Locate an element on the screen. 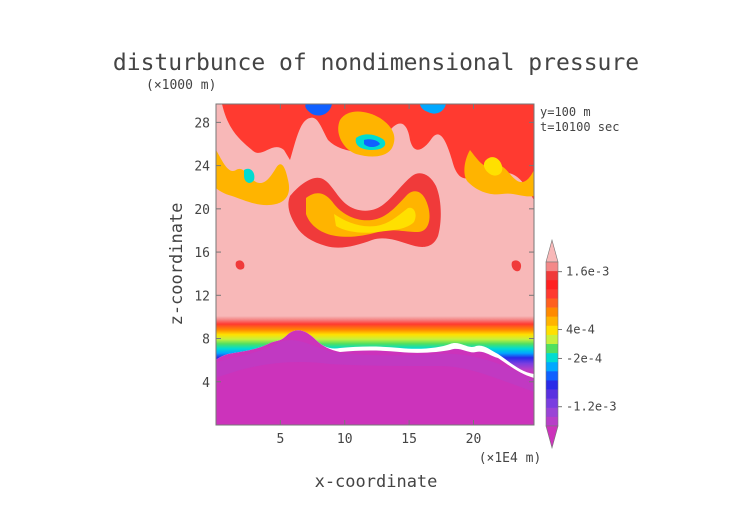 The height and width of the screenshot is (532, 752). top-blob-blue is located at coordinates (372, 143).